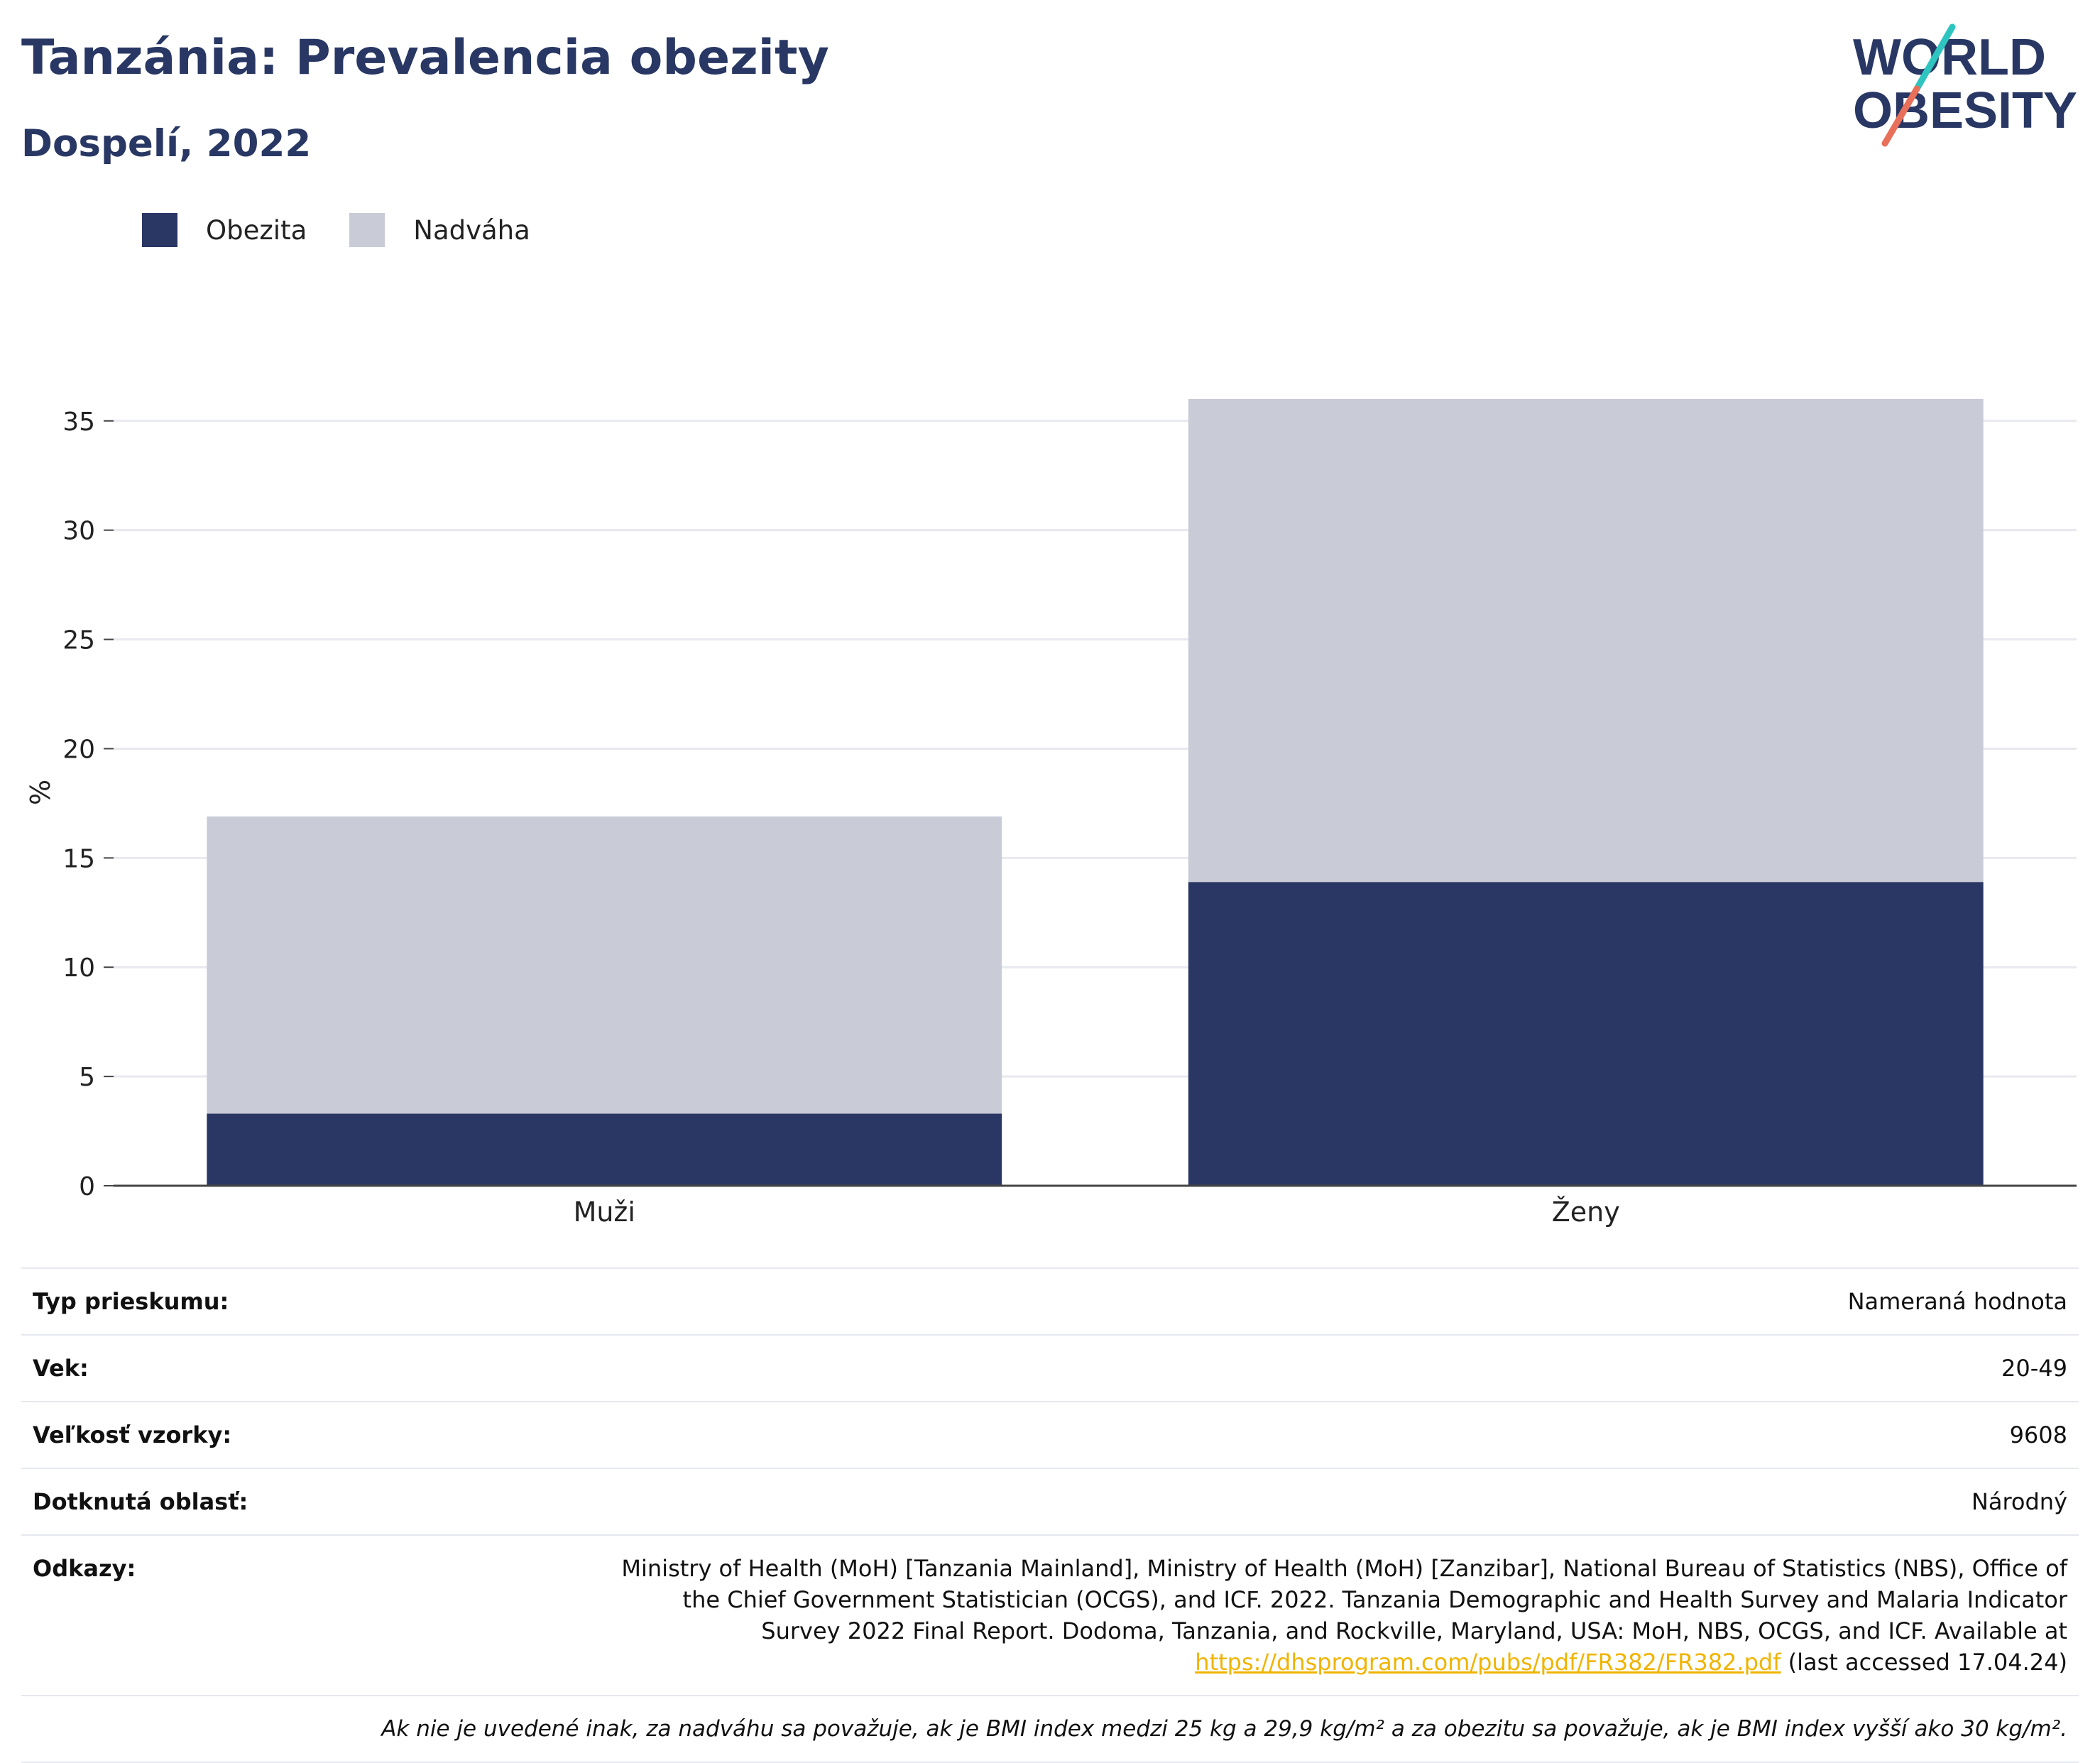 The height and width of the screenshot is (1763, 2100). Describe the element at coordinates (1050, 1369) in the screenshot. I see `info-row-age: Vek: 20-49` at that location.